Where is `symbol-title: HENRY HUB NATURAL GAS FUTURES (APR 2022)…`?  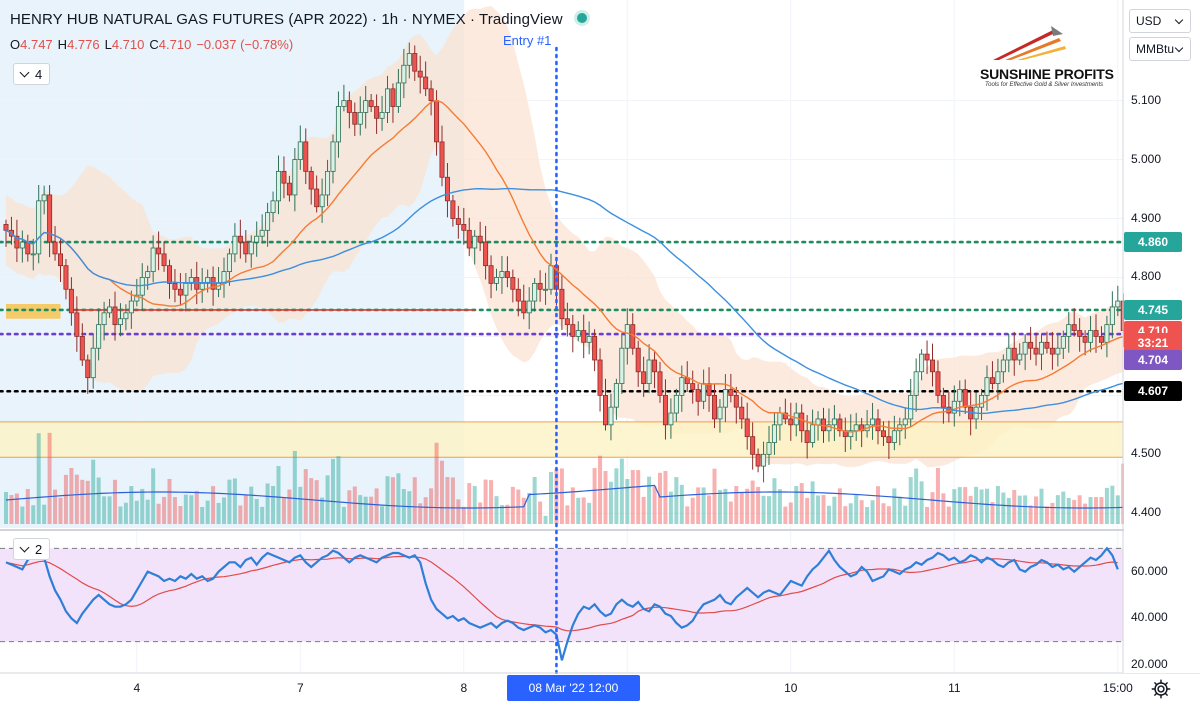
symbol-title: HENRY HUB NATURAL GAS FUTURES (APR 2022)… is located at coordinates (286, 19).